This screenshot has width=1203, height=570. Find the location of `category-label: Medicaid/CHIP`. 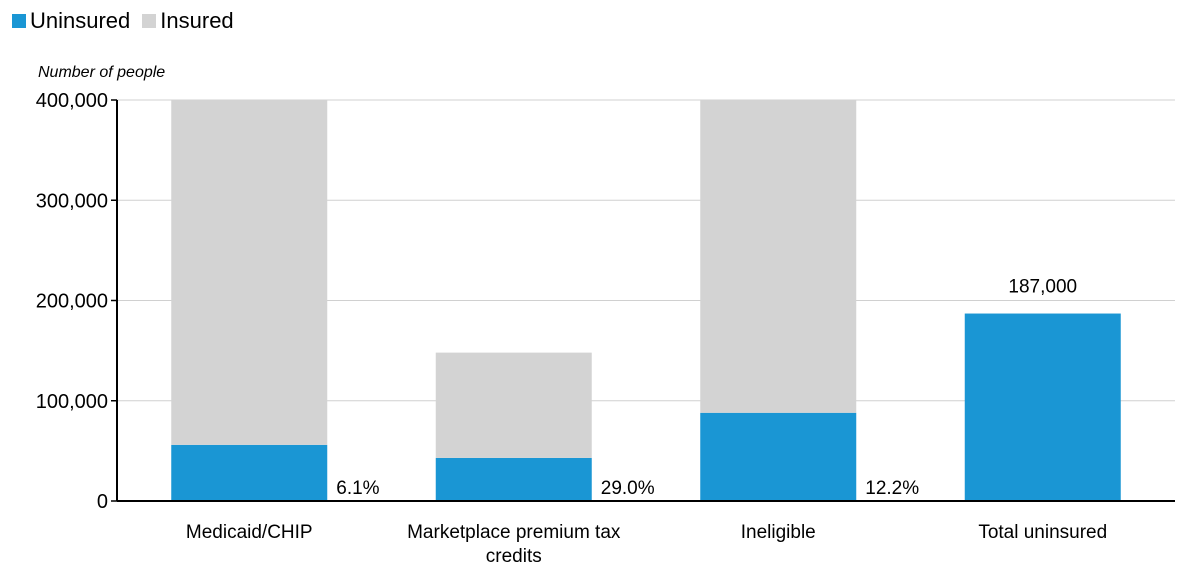

category-label: Medicaid/CHIP is located at coordinates (249, 532).